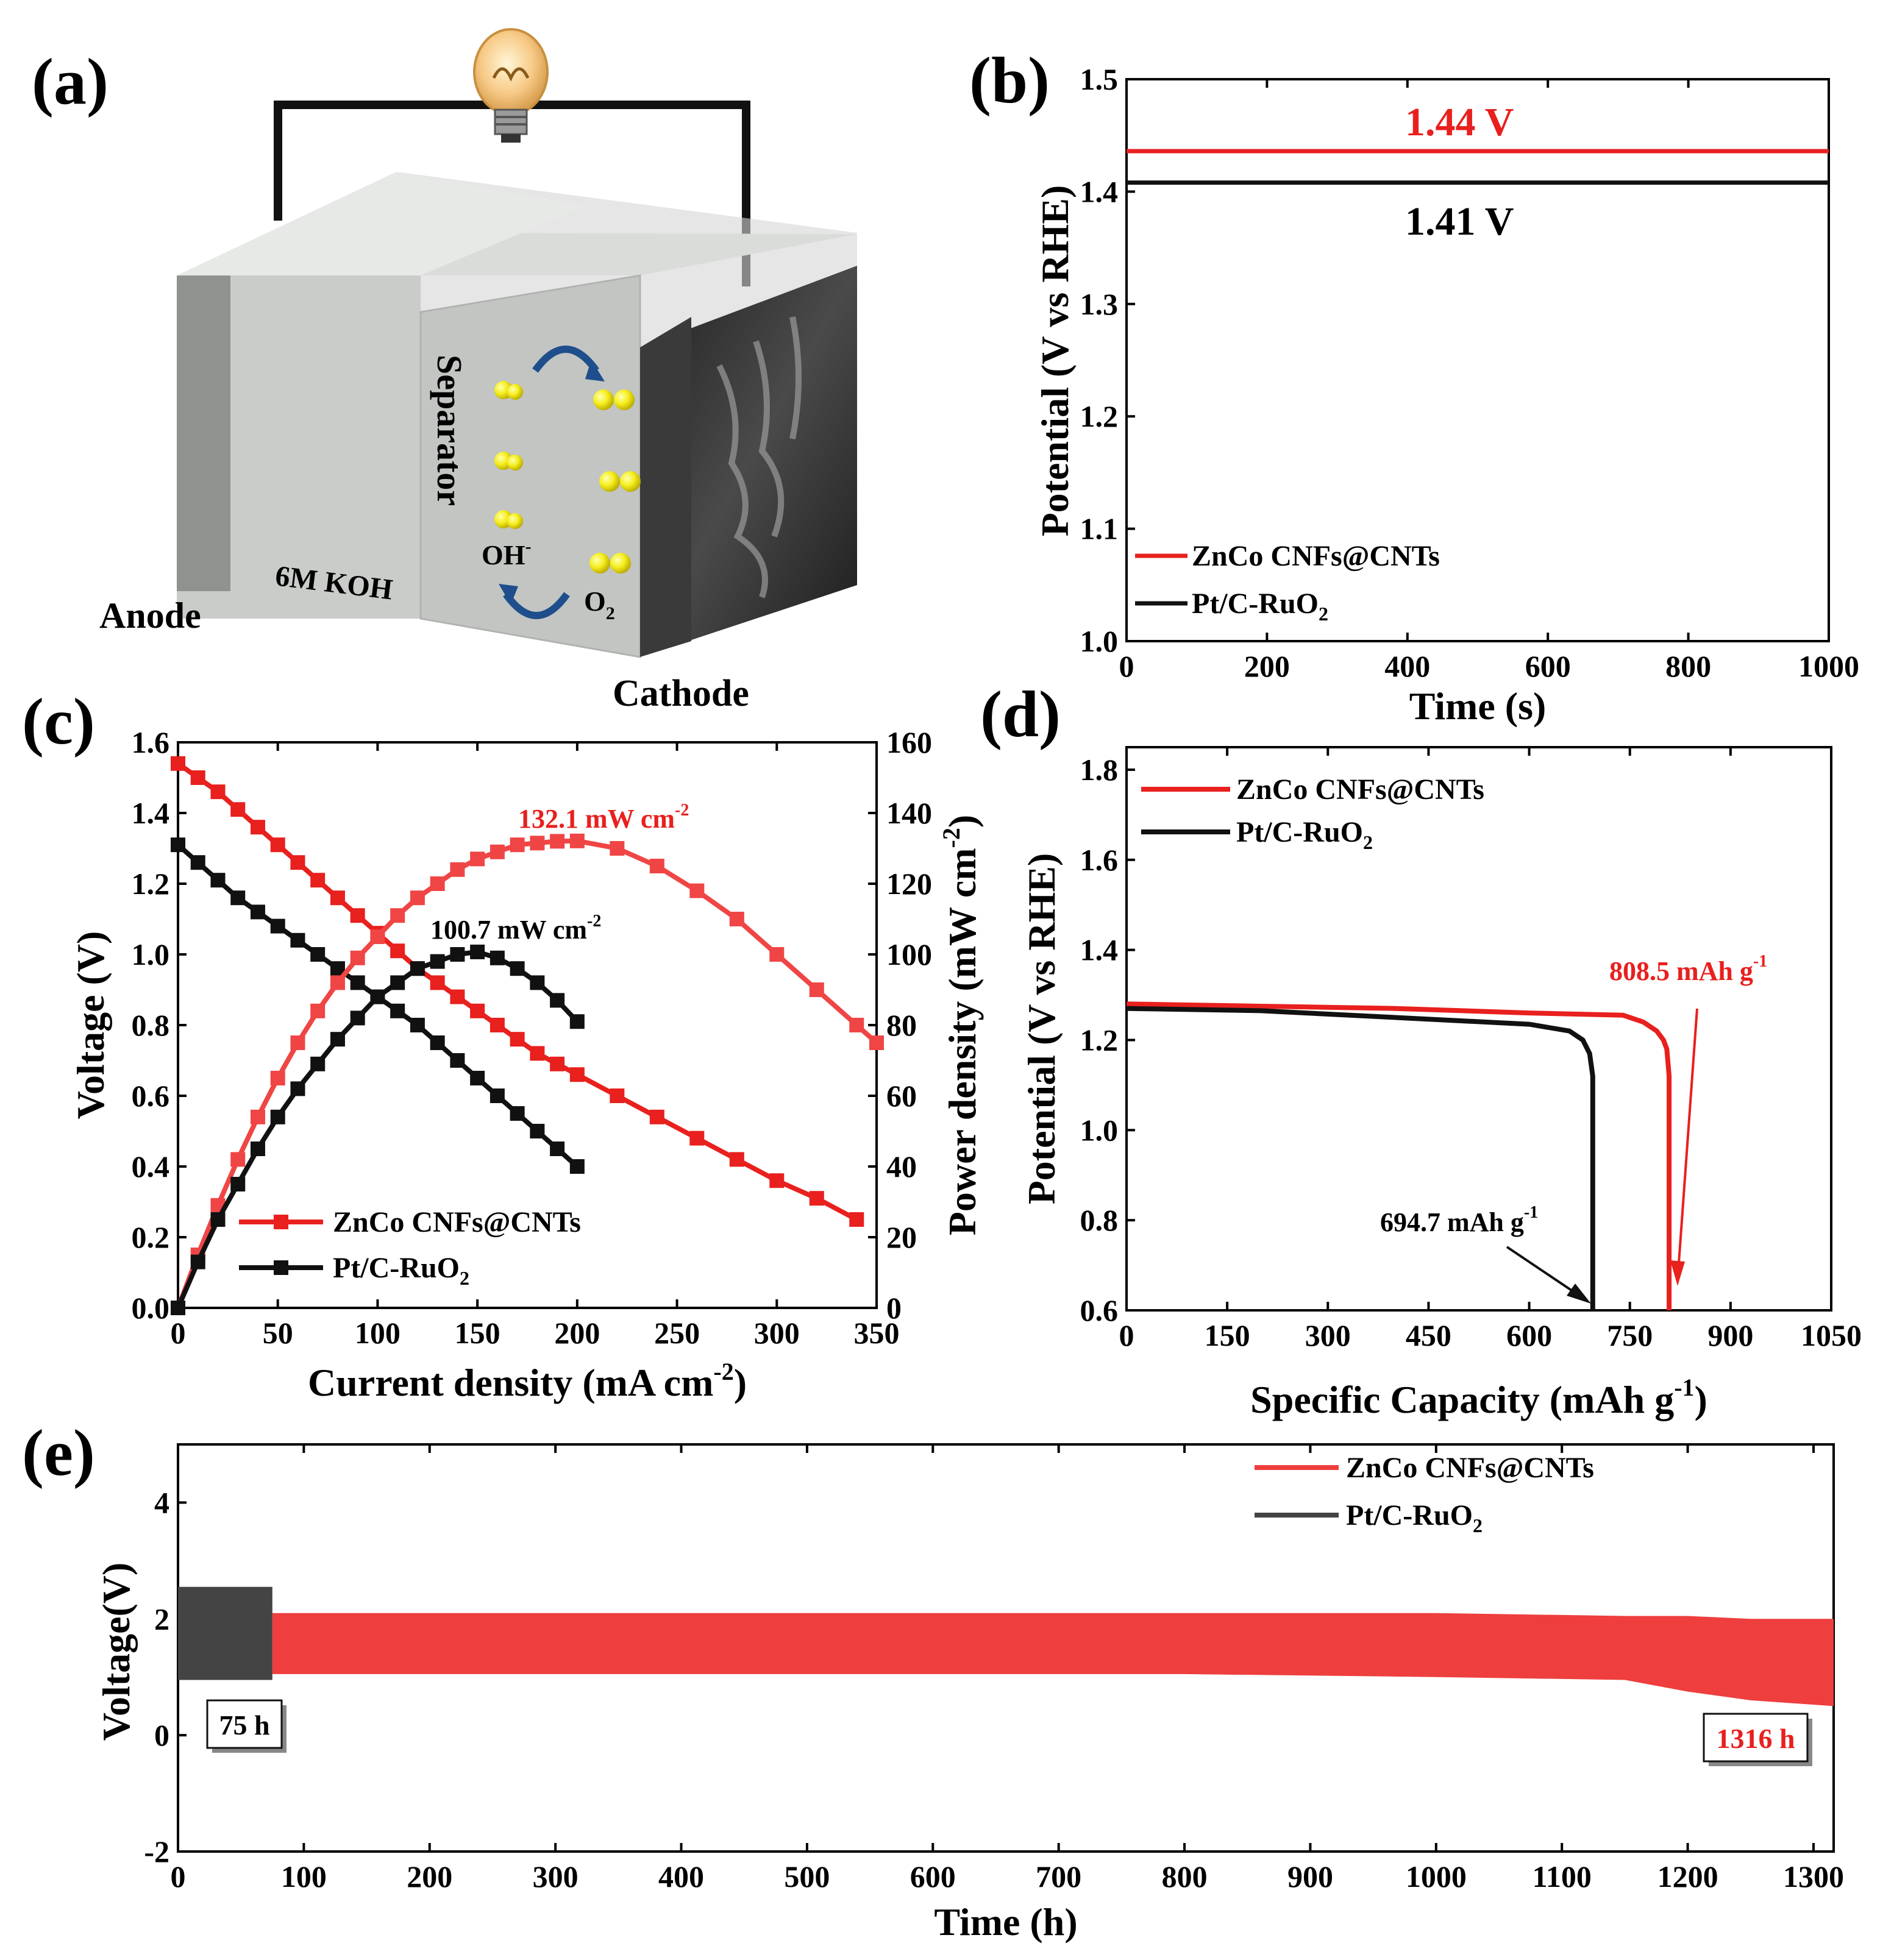  I want to click on annotation-e-75h: 75 h, so click(246, 1726).